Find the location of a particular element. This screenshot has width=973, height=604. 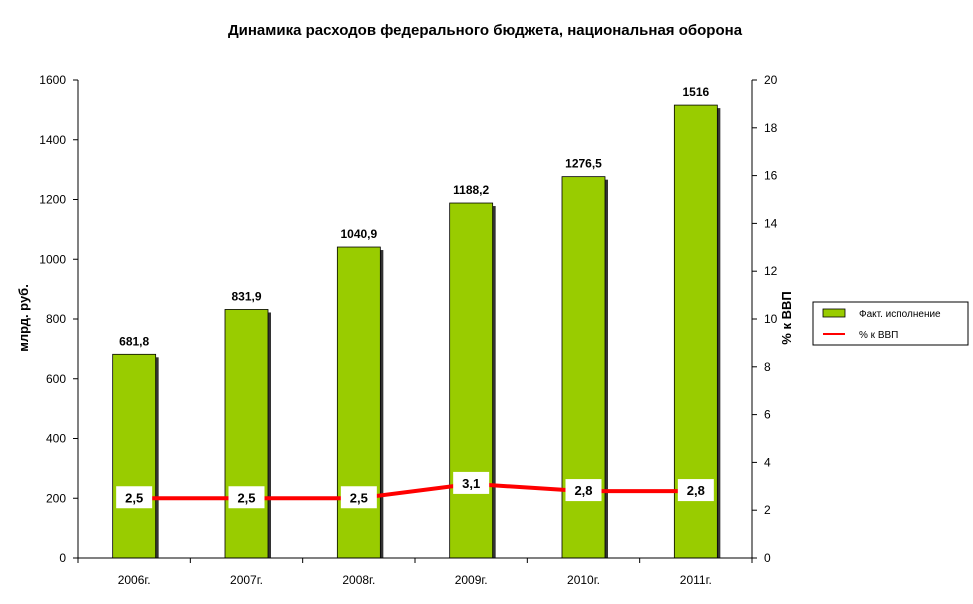

line-value-label: 3,1 is located at coordinates (471, 483).